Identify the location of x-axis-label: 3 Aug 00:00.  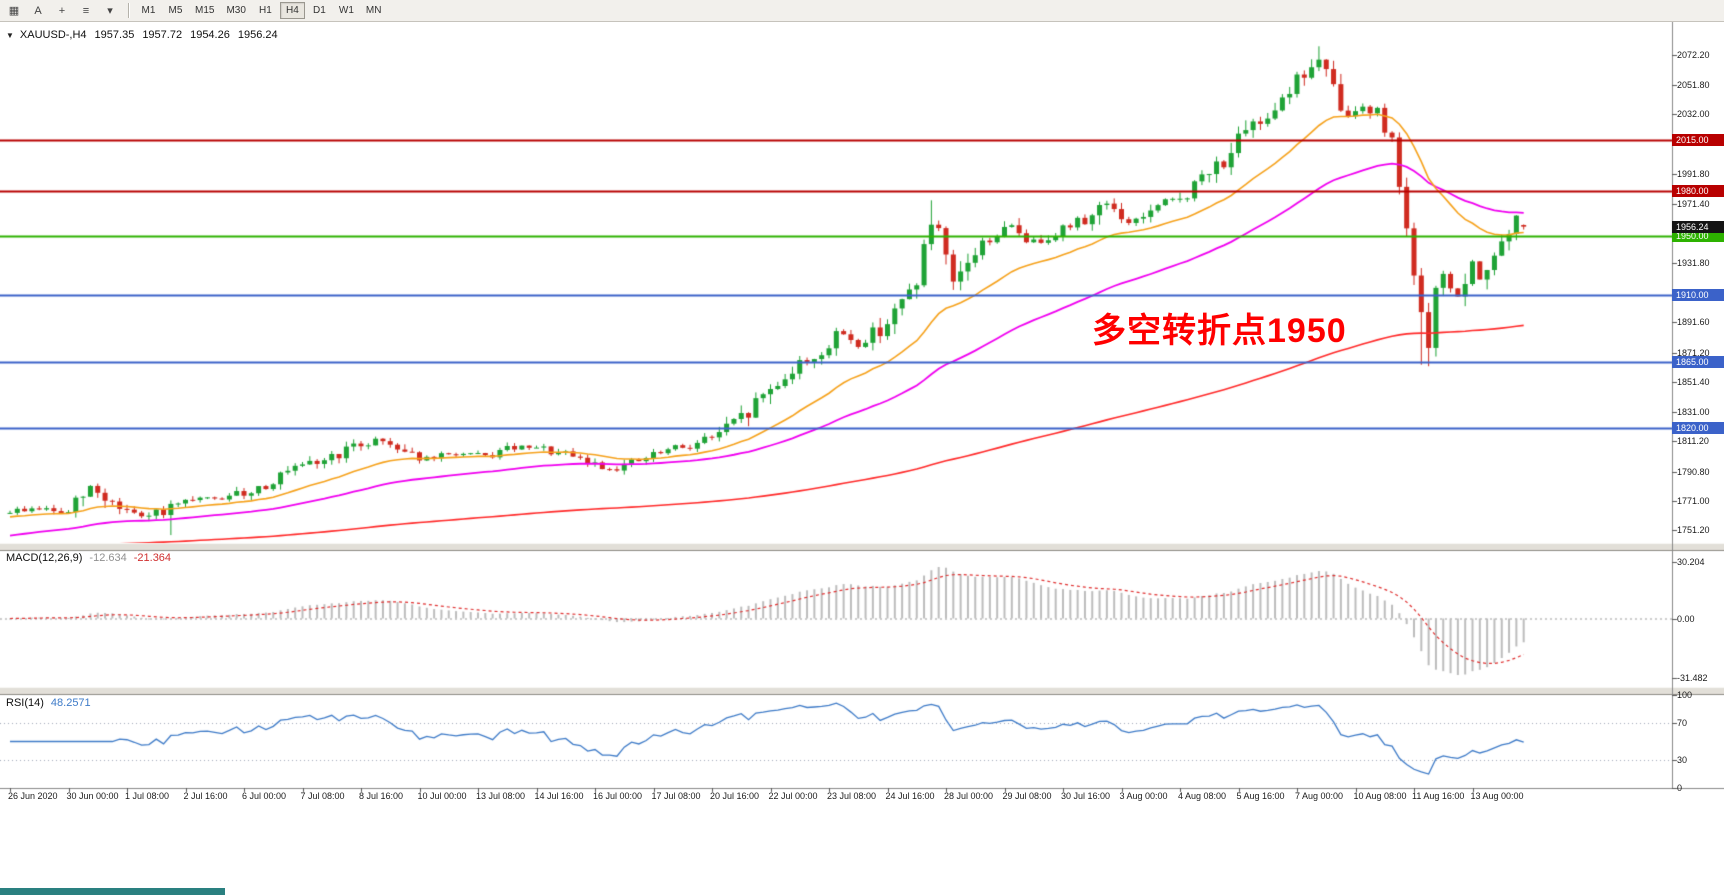
(1143, 796).